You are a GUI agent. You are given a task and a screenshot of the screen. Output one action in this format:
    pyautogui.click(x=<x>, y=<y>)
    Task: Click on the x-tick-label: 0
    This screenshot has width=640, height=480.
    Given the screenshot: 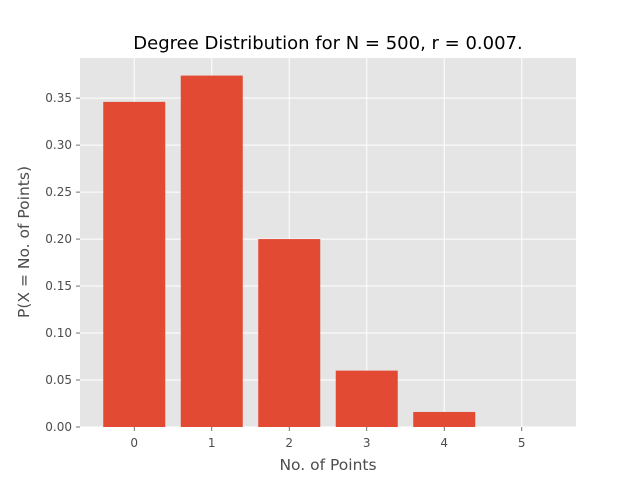 What is the action you would take?
    pyautogui.click(x=134, y=443)
    